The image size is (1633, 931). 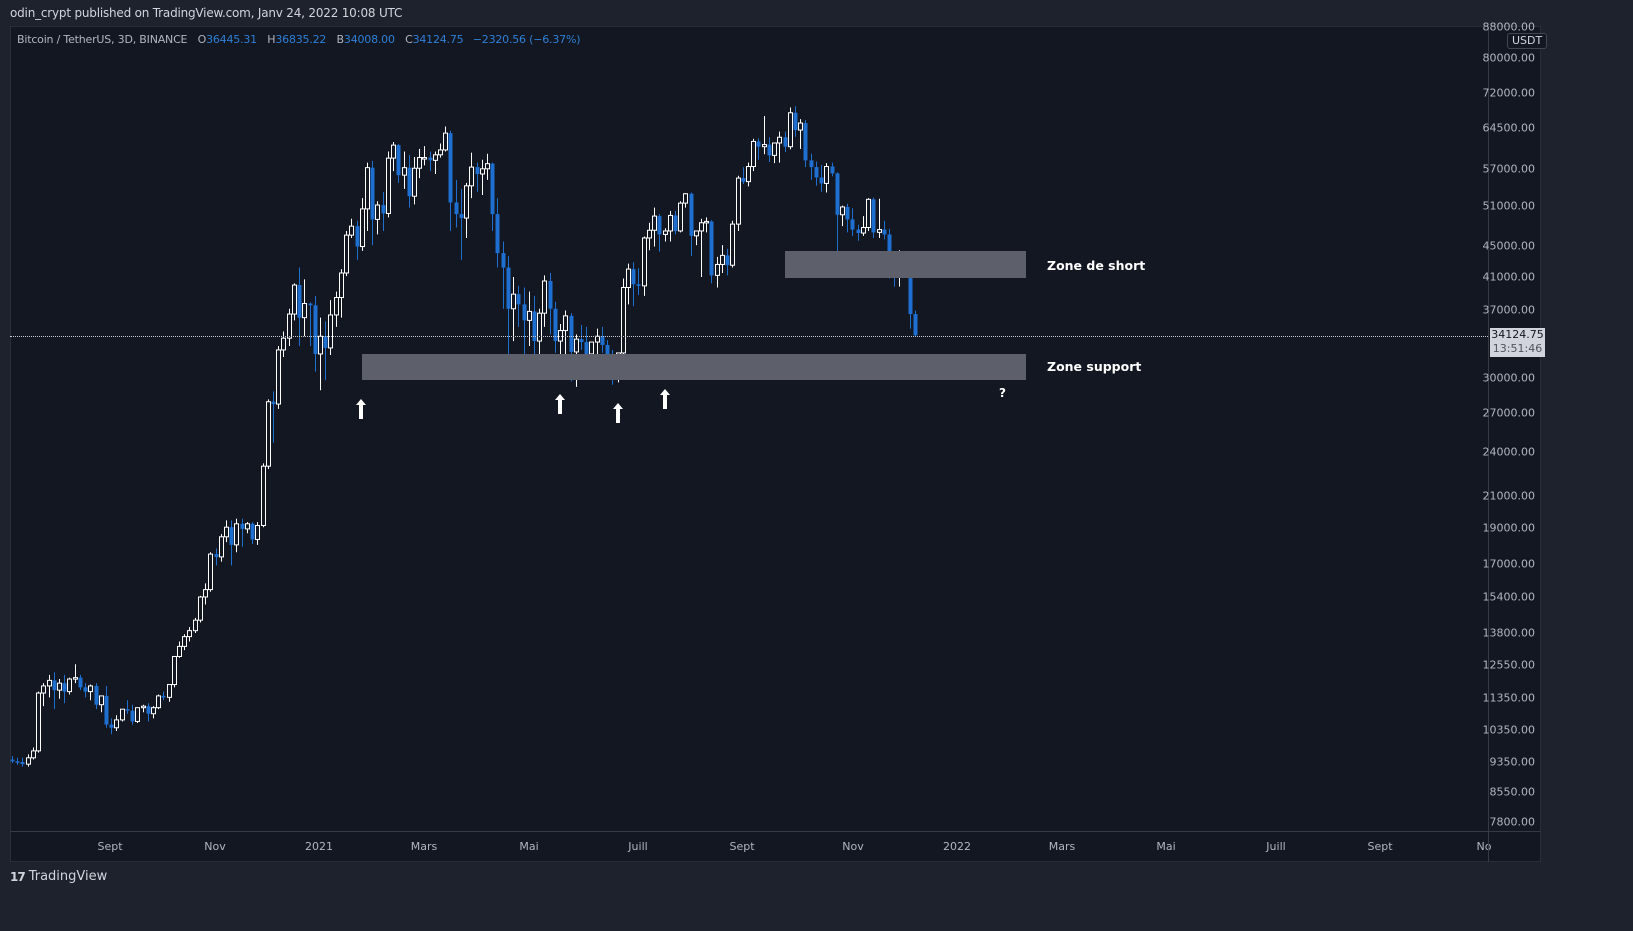 I want to click on question-mark-annotation: ?, so click(x=1002, y=393).